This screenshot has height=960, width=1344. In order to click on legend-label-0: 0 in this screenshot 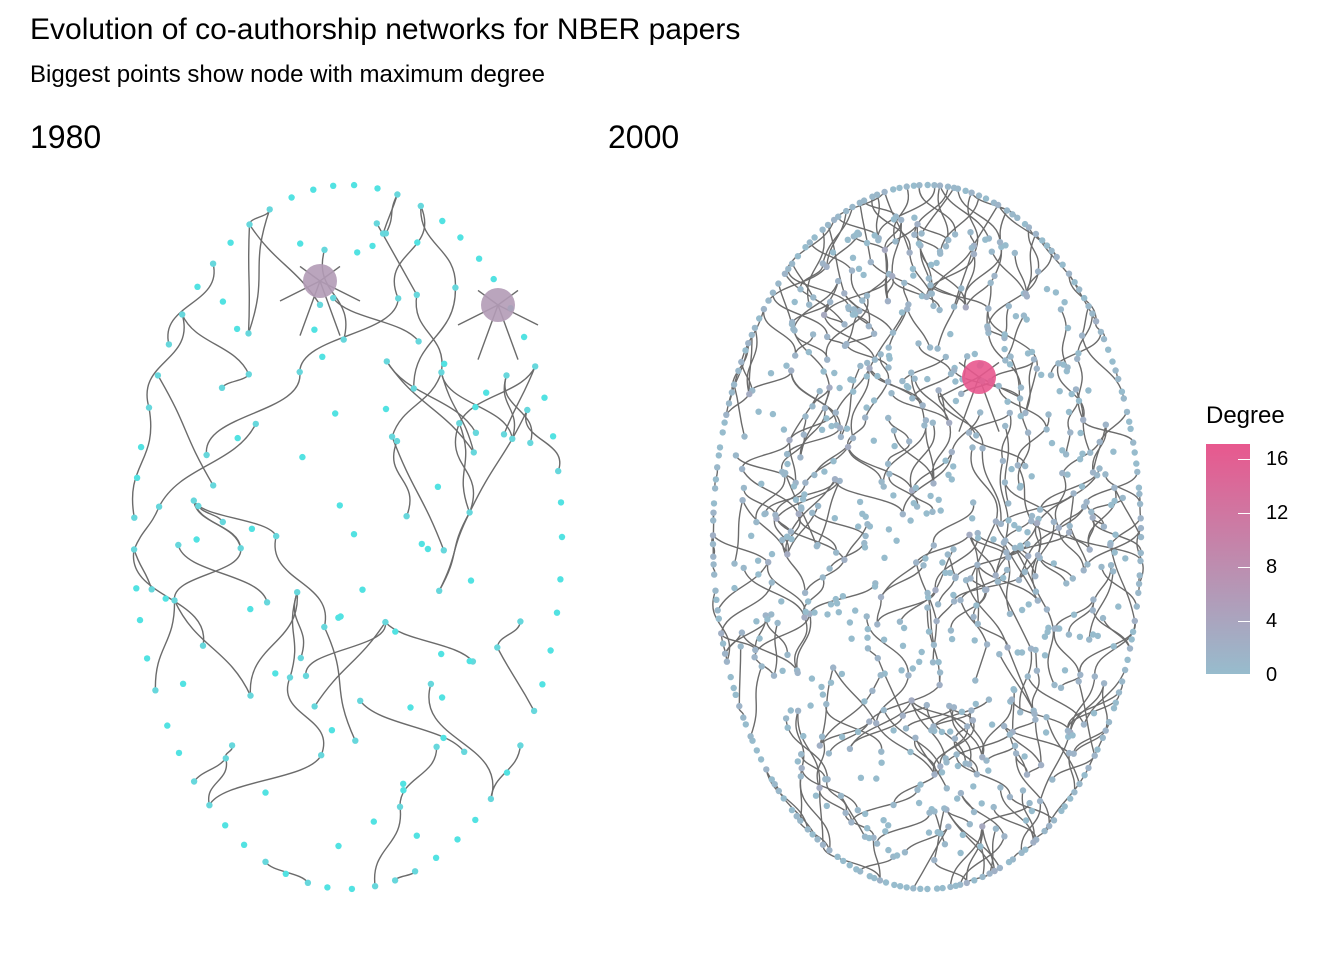, I will do `click(1272, 675)`.